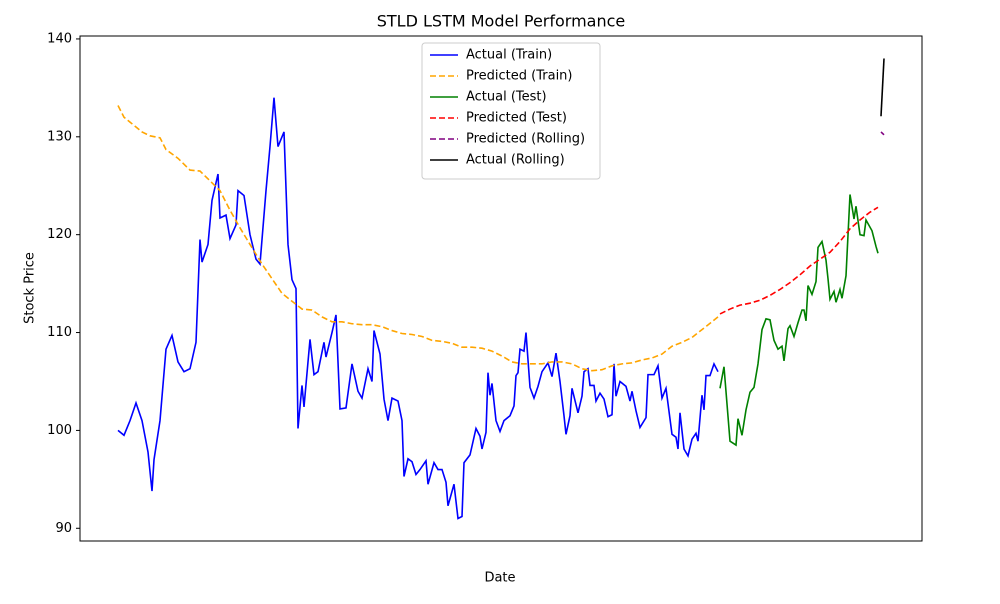 This screenshot has width=1000, height=604. Describe the element at coordinates (509, 55) in the screenshot. I see `legend-label: Actual (Train)` at that location.